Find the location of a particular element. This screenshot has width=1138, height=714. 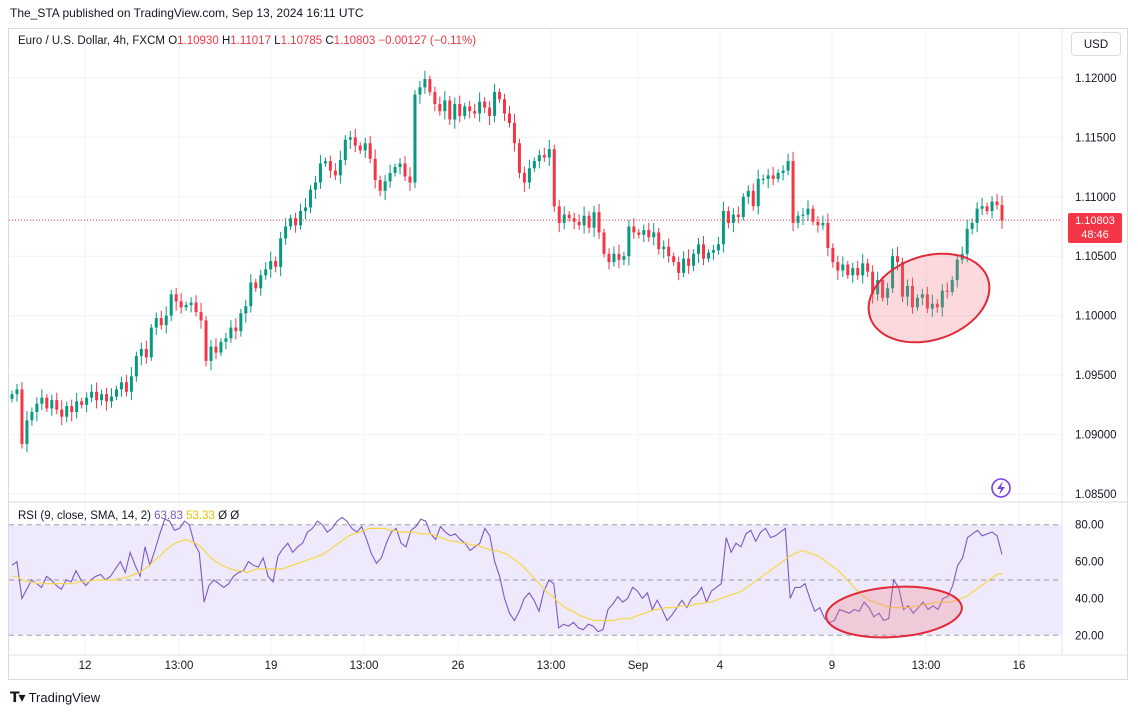

currency-button: USD is located at coordinates (1096, 44).